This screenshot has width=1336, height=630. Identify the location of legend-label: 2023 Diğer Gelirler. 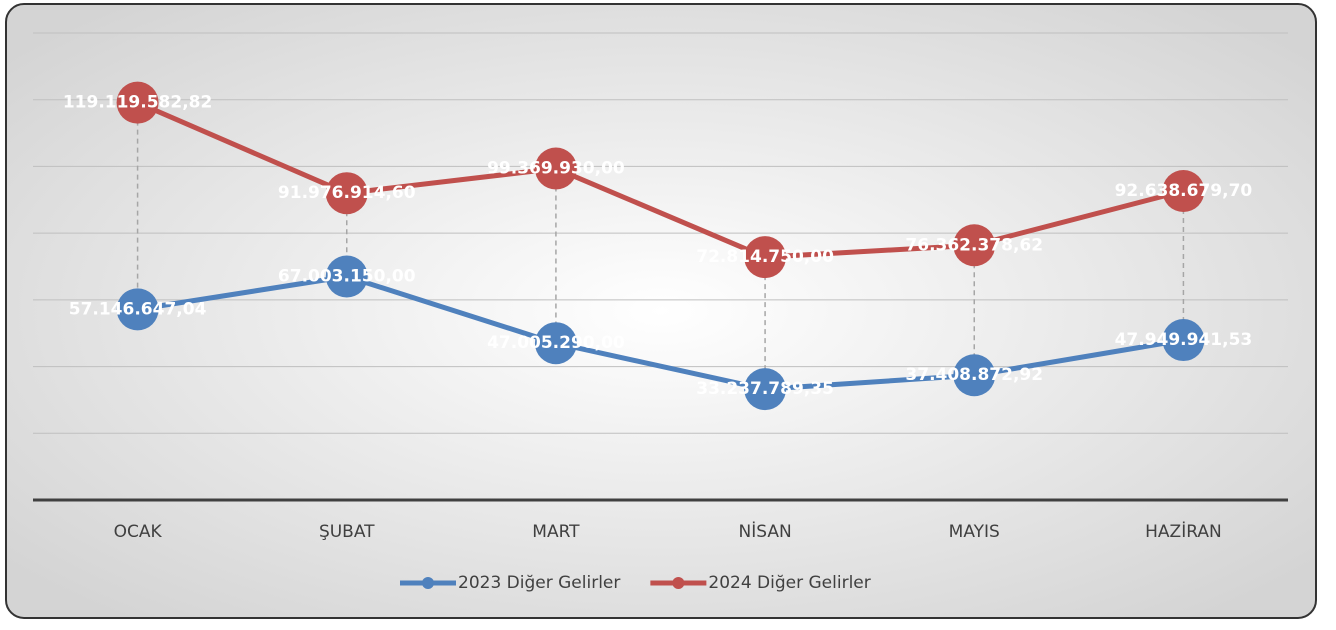
(539, 583).